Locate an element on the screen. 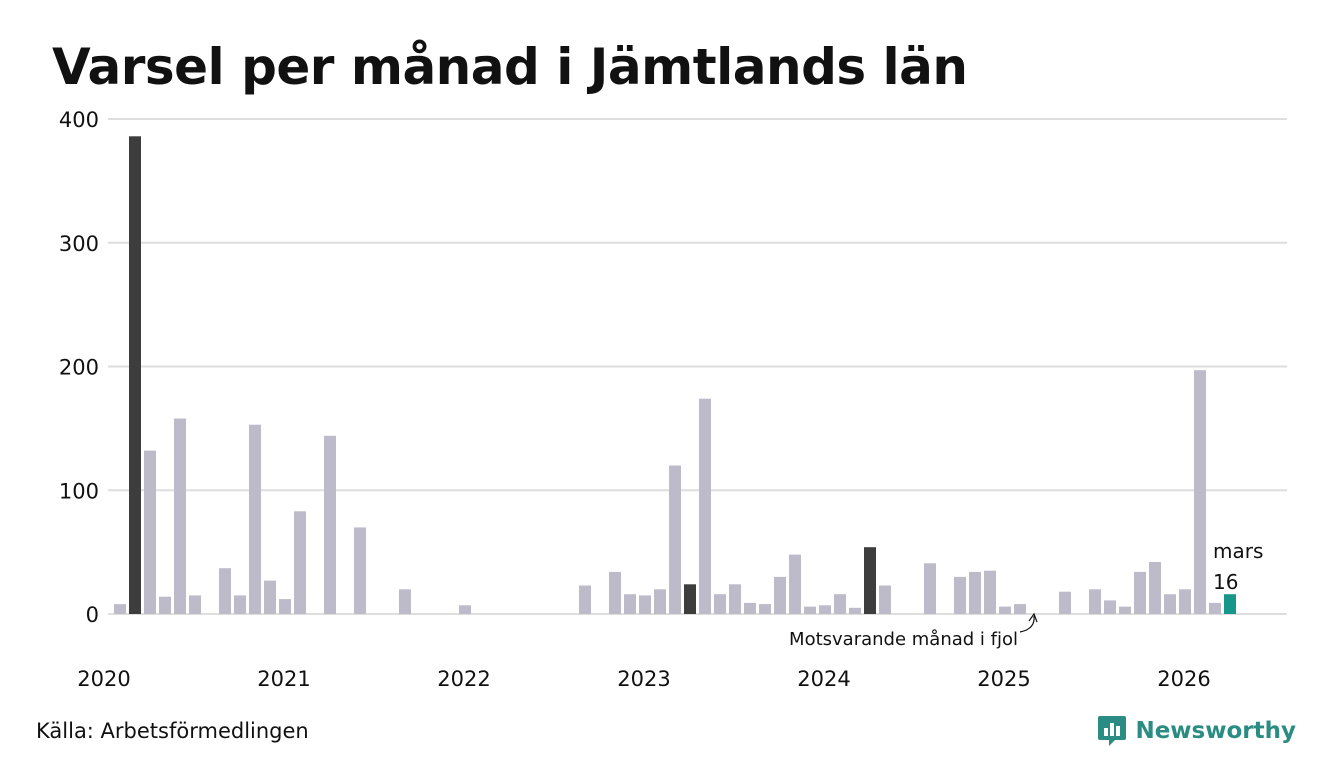 The image size is (1340, 780). note-arrow is located at coordinates (1027, 624).